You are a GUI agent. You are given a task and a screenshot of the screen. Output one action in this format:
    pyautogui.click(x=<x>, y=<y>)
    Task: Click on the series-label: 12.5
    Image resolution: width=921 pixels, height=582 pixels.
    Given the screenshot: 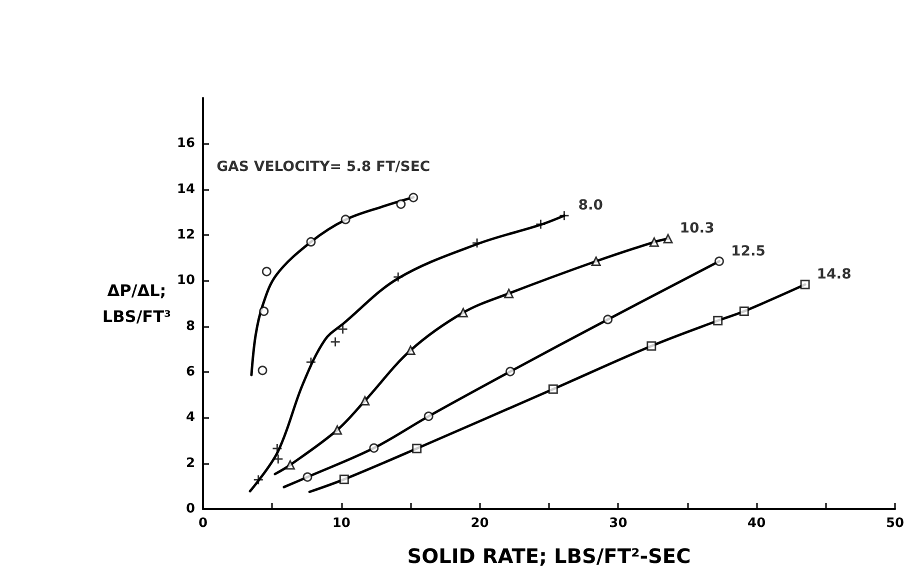 What is the action you would take?
    pyautogui.click(x=748, y=251)
    